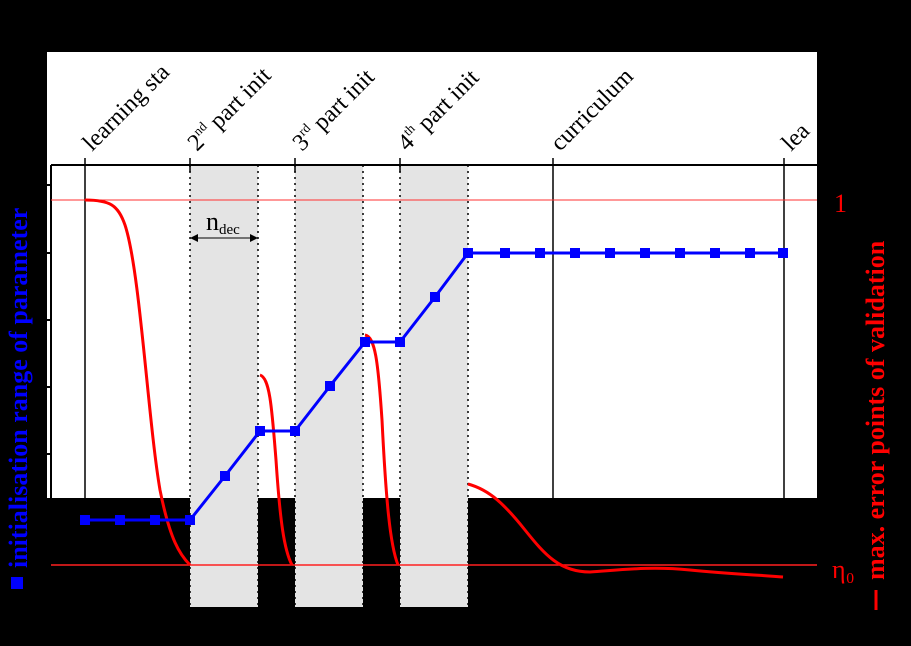  I want to click on ndec-label: ndec, so click(223, 222).